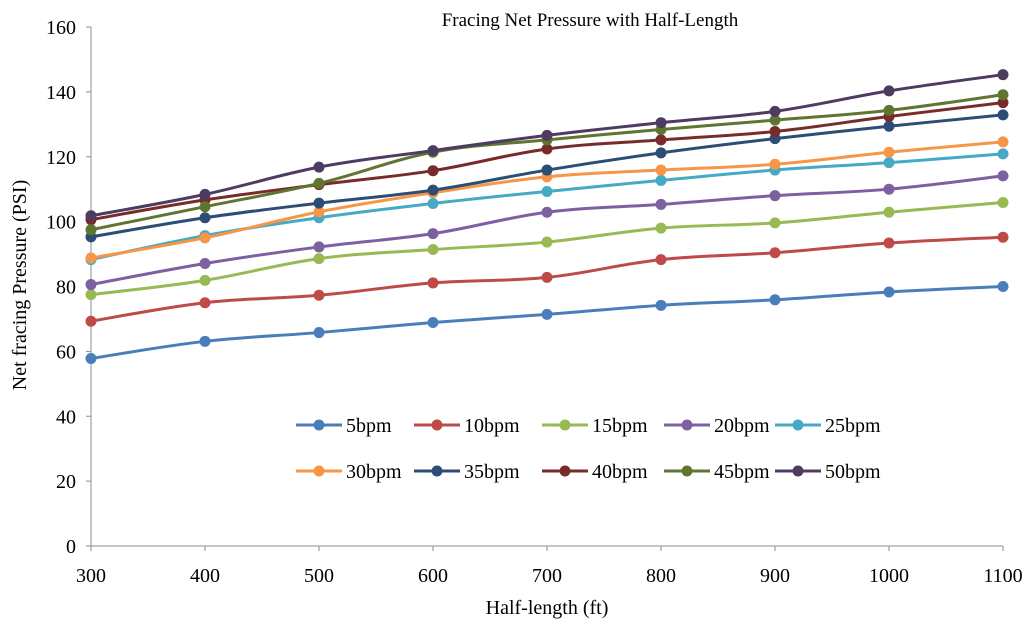 The image size is (1026, 631). What do you see at coordinates (66, 288) in the screenshot?
I see `y-tick-label: 80` at bounding box center [66, 288].